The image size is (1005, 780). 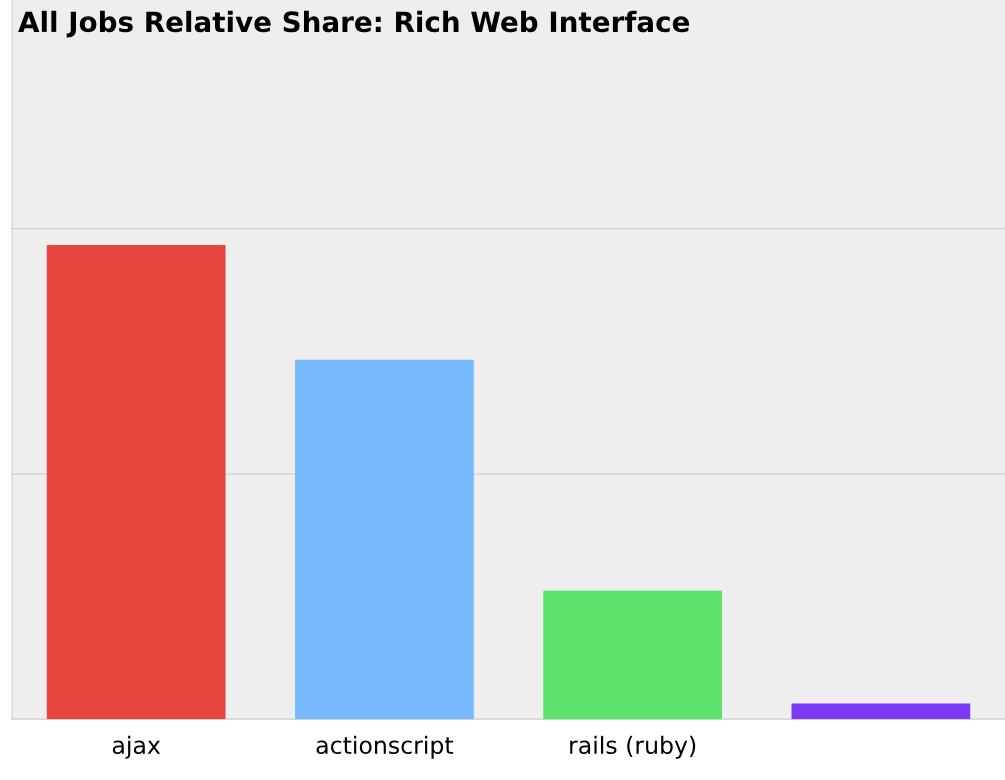 What do you see at coordinates (354, 24) in the screenshot?
I see `chart-title: All Jobs Relative Share: Rich Web Interface` at bounding box center [354, 24].